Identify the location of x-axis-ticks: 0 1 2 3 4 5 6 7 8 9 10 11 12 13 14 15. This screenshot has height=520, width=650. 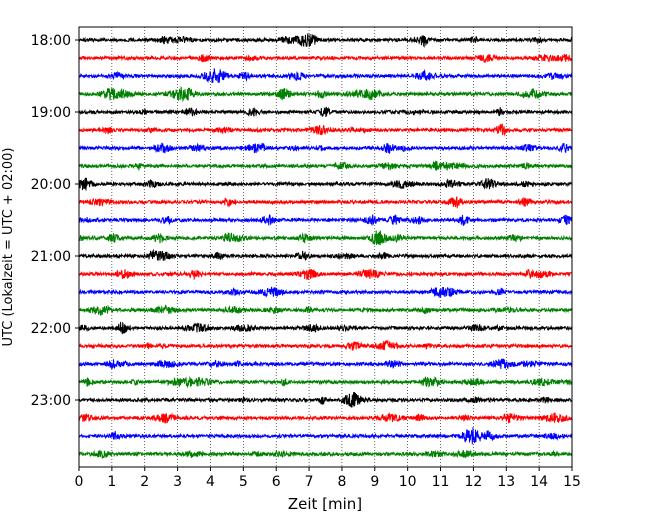
(328, 478).